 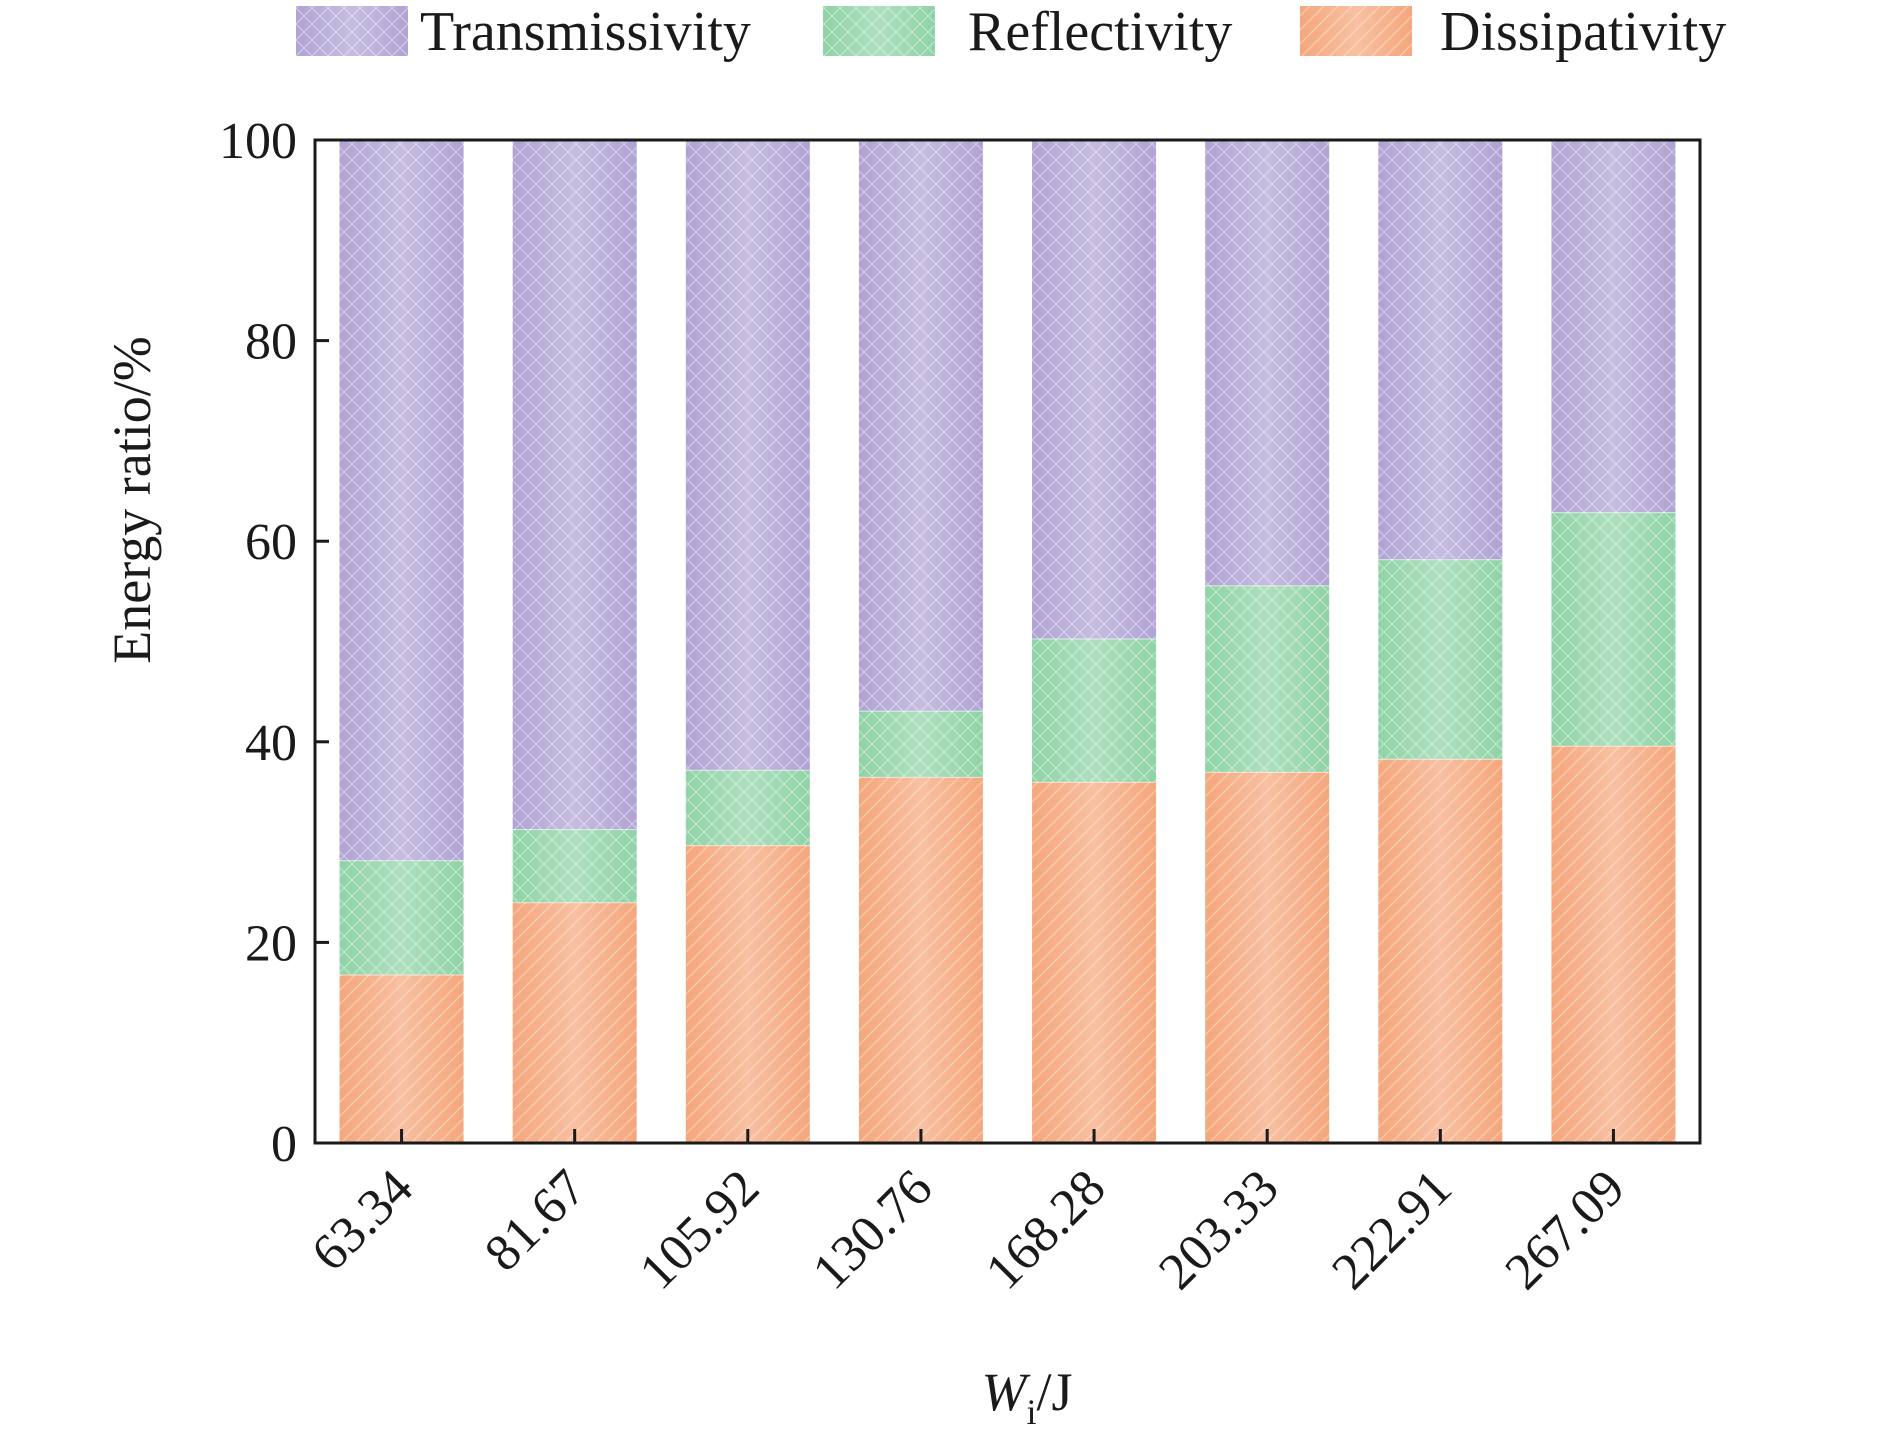 I want to click on legend: Transmissivity Reflectivity Dissipativity, so click(x=1011, y=32).